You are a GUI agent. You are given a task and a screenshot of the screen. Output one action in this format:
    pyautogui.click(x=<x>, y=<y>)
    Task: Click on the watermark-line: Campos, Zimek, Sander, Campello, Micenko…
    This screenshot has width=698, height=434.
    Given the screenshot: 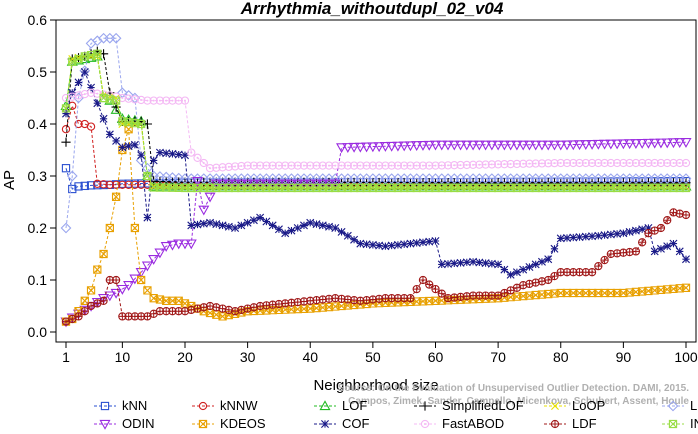 What is the action you would take?
    pyautogui.click(x=518, y=401)
    